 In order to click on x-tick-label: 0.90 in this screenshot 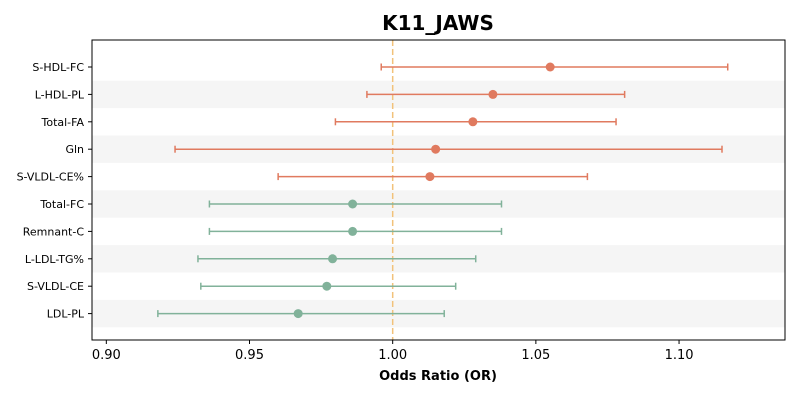, I will do `click(106, 355)`.